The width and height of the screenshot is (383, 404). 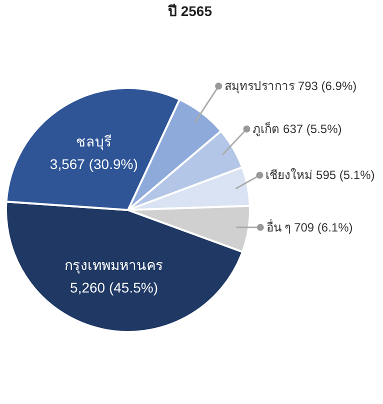 I want to click on data-label: 5,260 (45.5%), so click(x=114, y=287).